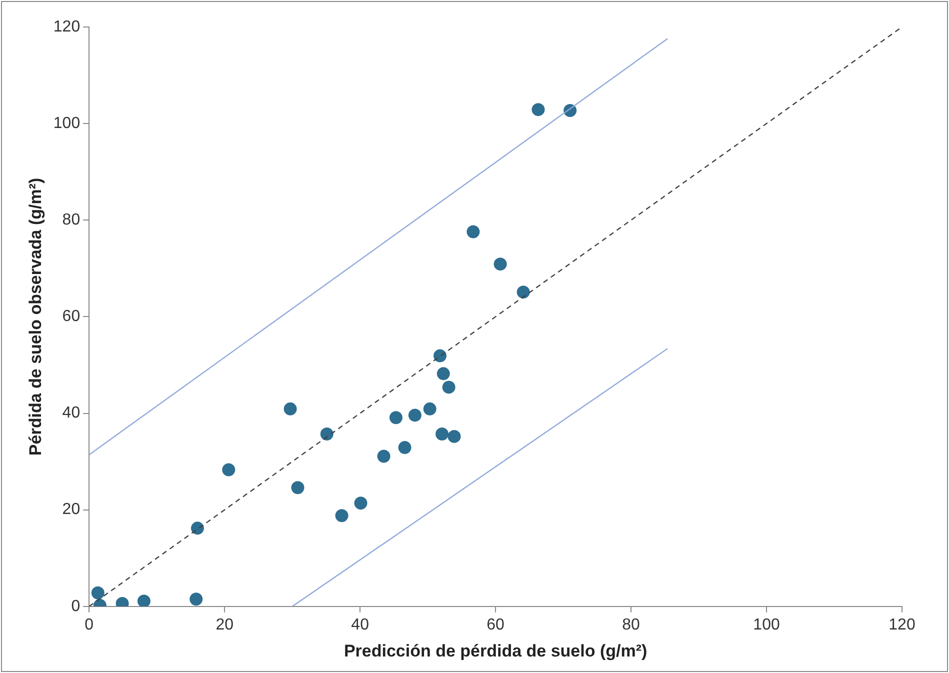  What do you see at coordinates (360, 625) in the screenshot?
I see `x-tick-label: 40` at bounding box center [360, 625].